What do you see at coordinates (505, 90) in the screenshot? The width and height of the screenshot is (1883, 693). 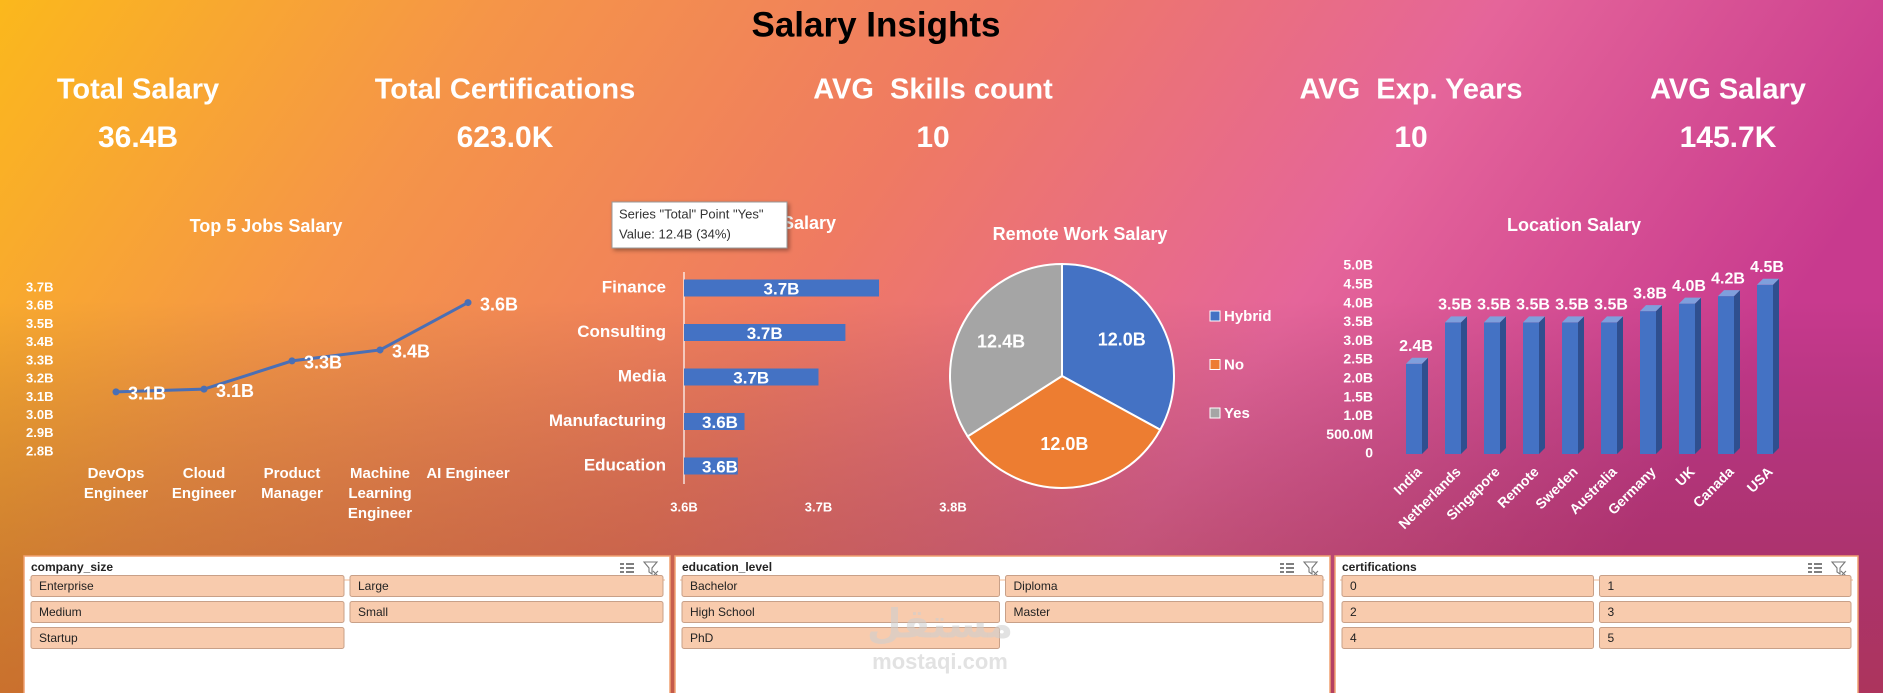 I see `kpi-label: Total Certifications` at bounding box center [505, 90].